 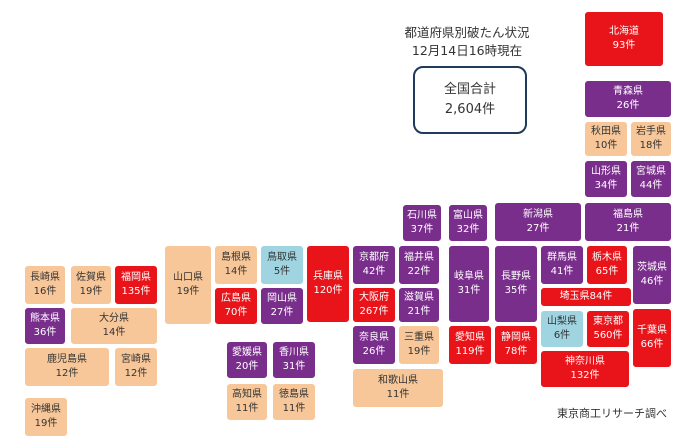 I want to click on prefecture-name: 栃木県, so click(x=607, y=257).